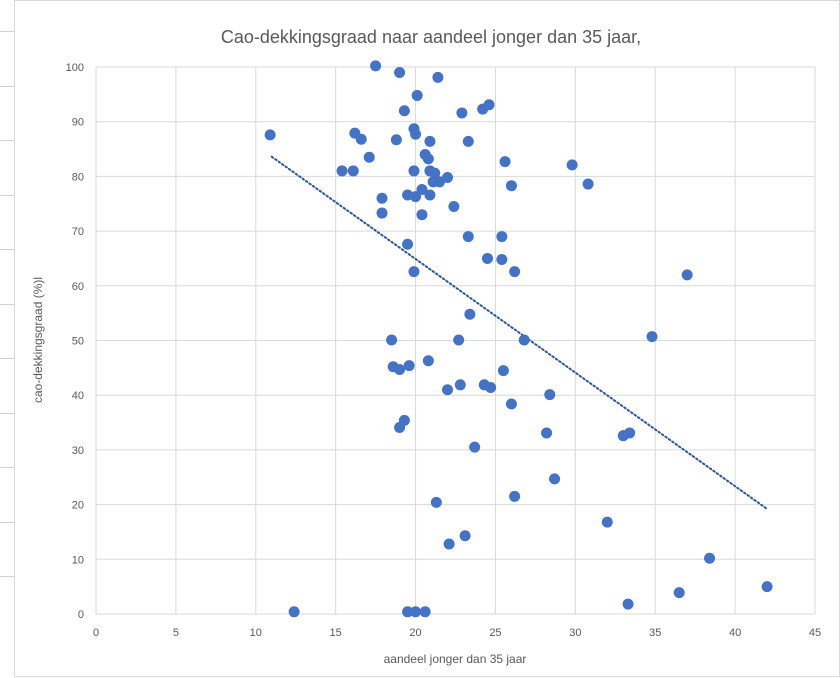  What do you see at coordinates (336, 633) in the screenshot?
I see `x-tick-label: 15` at bounding box center [336, 633].